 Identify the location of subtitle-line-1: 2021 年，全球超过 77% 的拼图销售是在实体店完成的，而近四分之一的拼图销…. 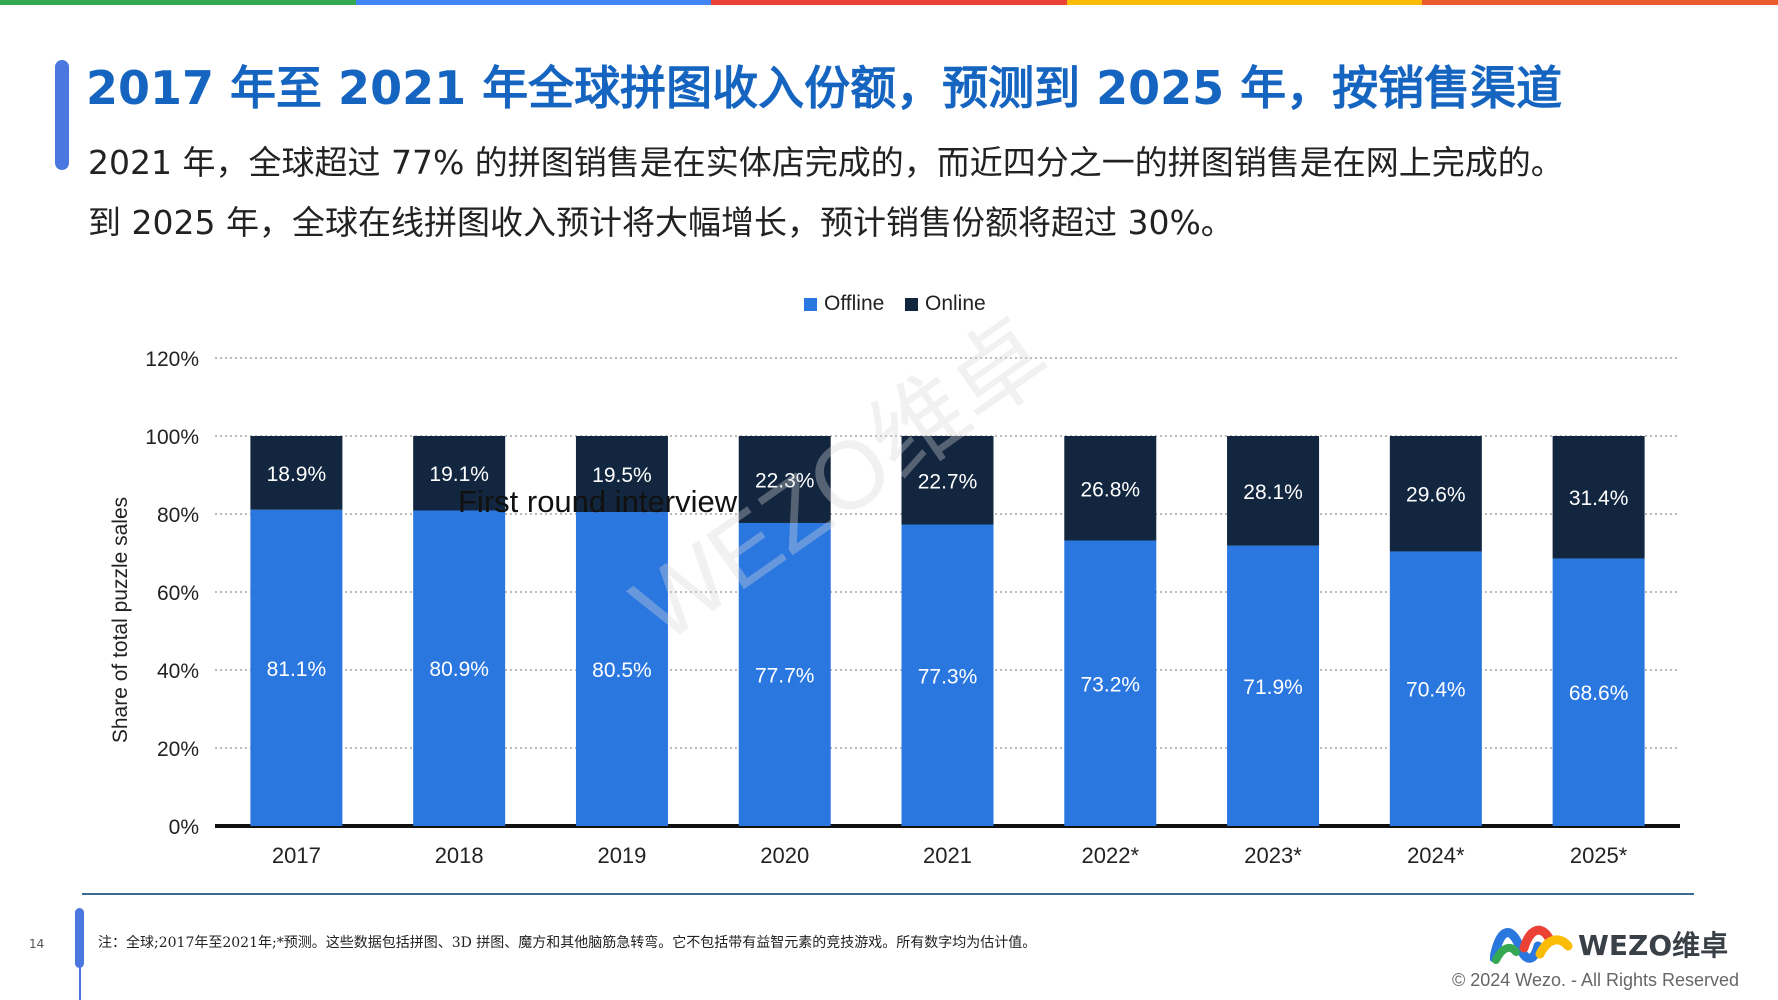
(826, 162).